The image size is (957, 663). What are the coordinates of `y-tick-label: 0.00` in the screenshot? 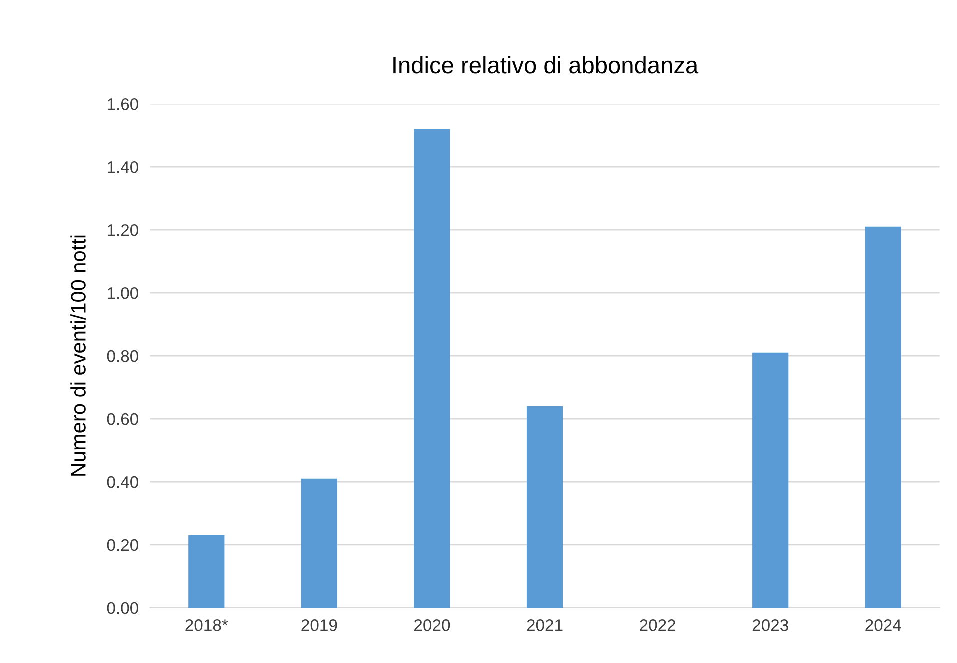 It's located at (122, 608).